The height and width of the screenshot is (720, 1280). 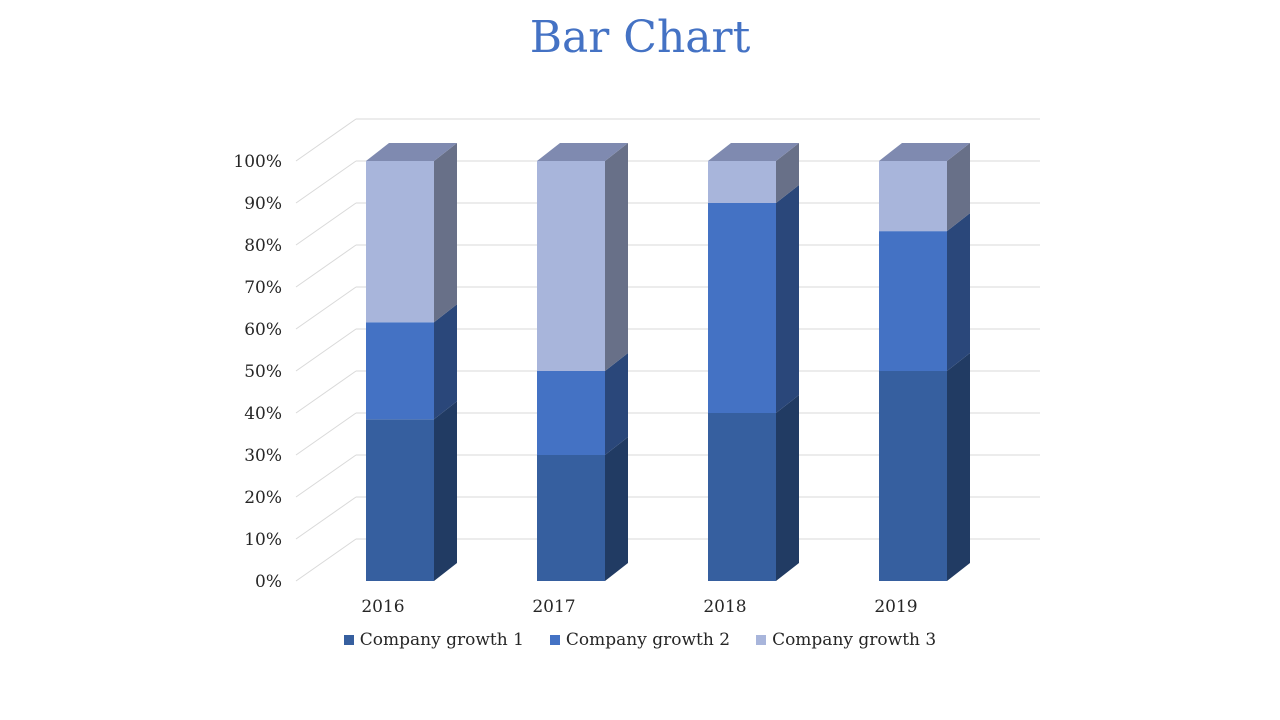 I want to click on legend-label: Company growth 3, so click(x=854, y=640).